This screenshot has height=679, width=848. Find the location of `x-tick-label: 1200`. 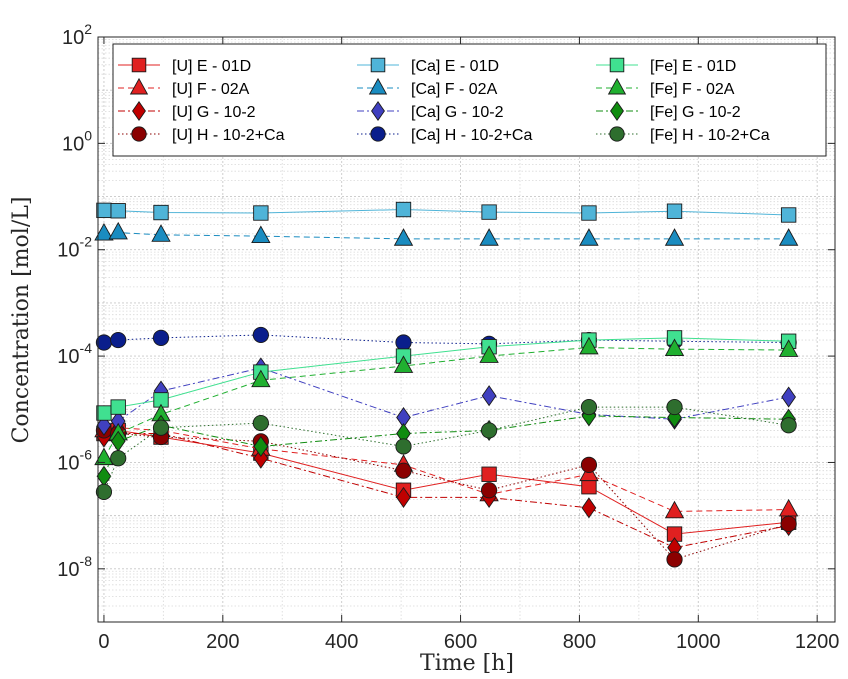

x-tick-label: 1200 is located at coordinates (817, 642).